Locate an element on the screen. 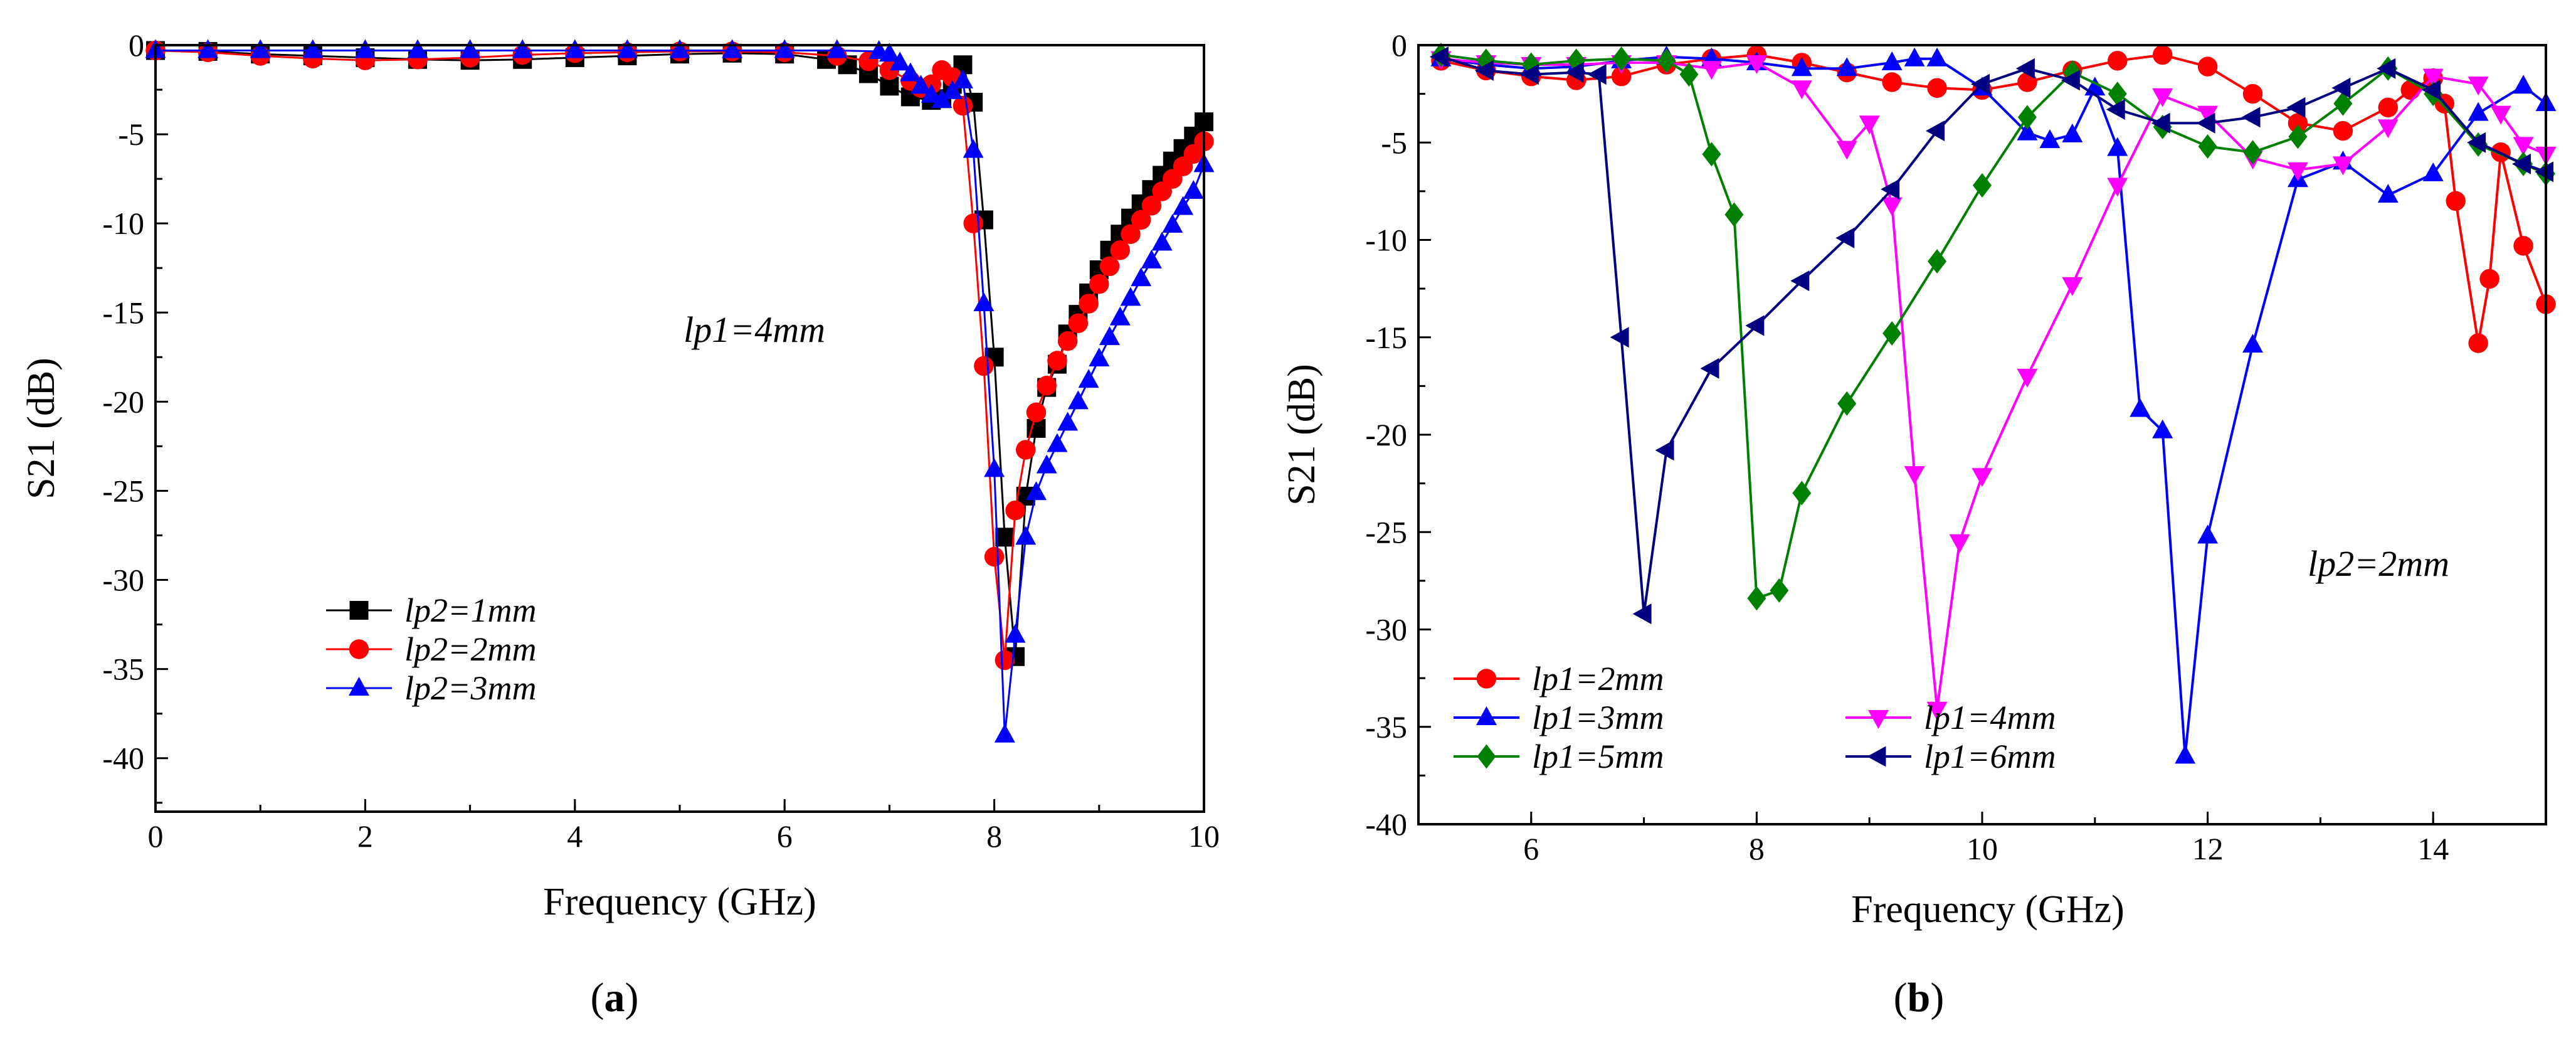  x-tick-label: 10 is located at coordinates (1204, 836).